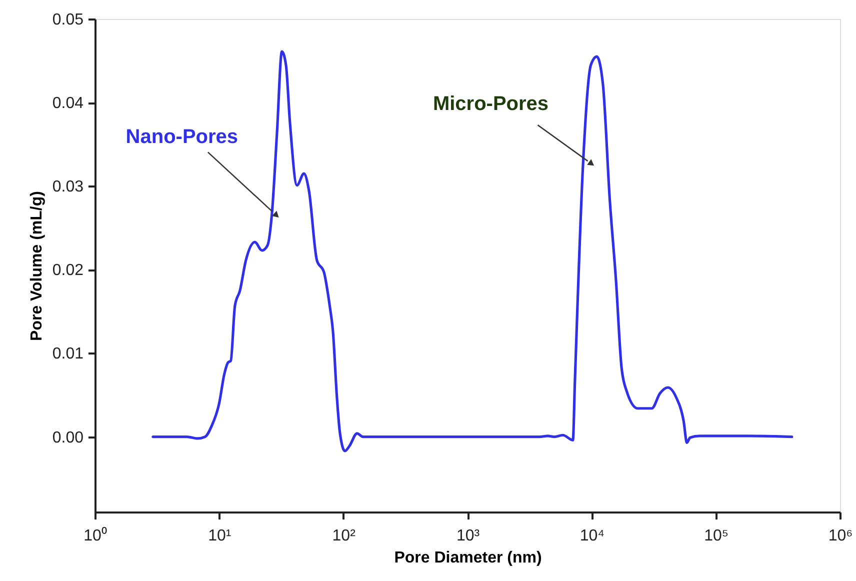  What do you see at coordinates (68, 354) in the screenshot?
I see `y-tick-label: 0.01` at bounding box center [68, 354].